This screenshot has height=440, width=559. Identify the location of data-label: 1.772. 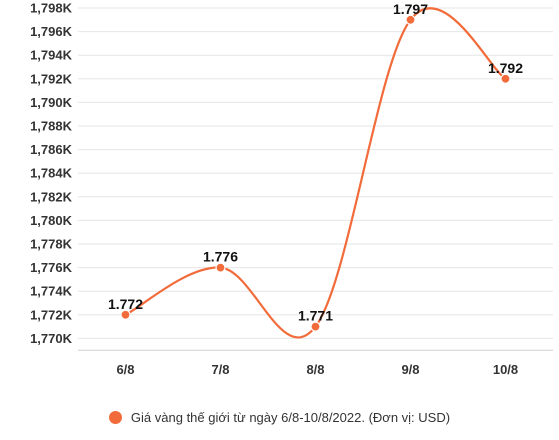
(125, 304).